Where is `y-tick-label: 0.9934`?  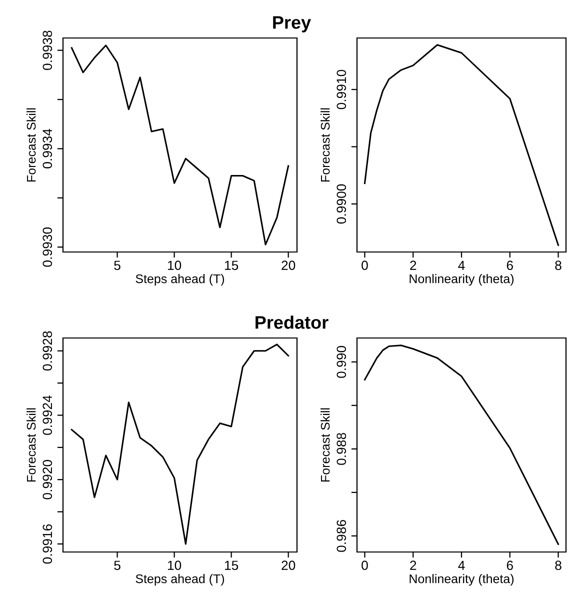
y-tick-label: 0.9934 is located at coordinates (47, 148).